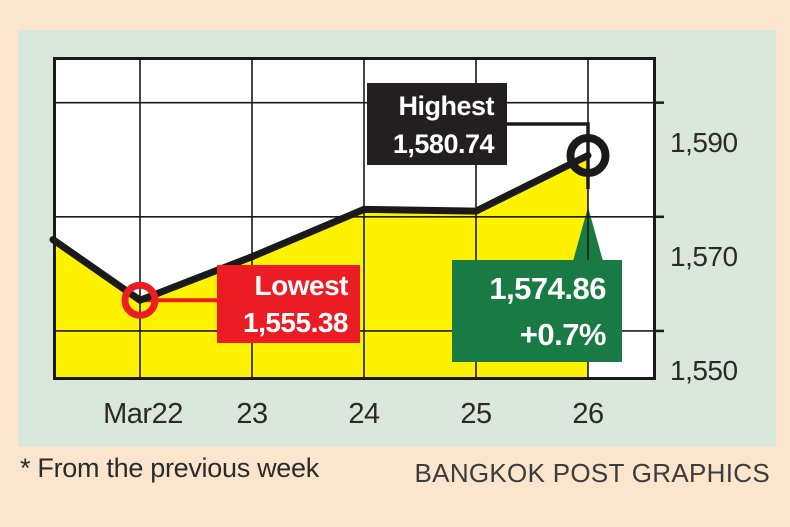  Describe the element at coordinates (446, 106) in the screenshot. I see `highest-label: Highest` at that location.